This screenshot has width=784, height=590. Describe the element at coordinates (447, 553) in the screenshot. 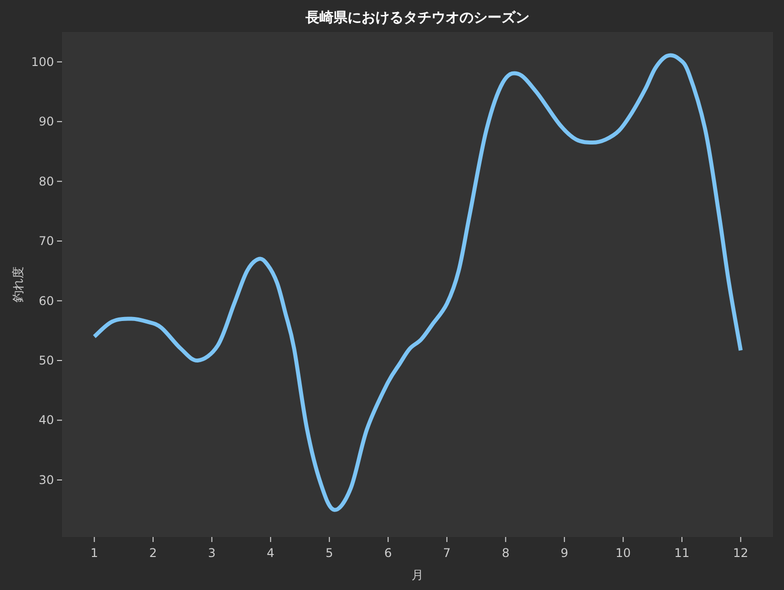

I see `x-tick-label: 7` at that location.